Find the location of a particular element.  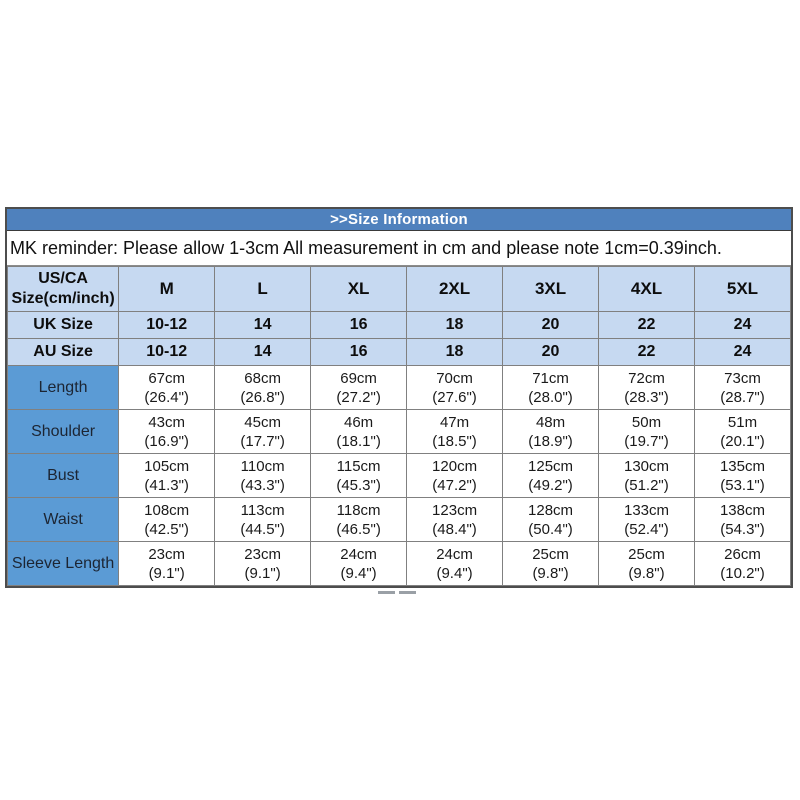

measurement-inch-value: (45.3") is located at coordinates (358, 485).